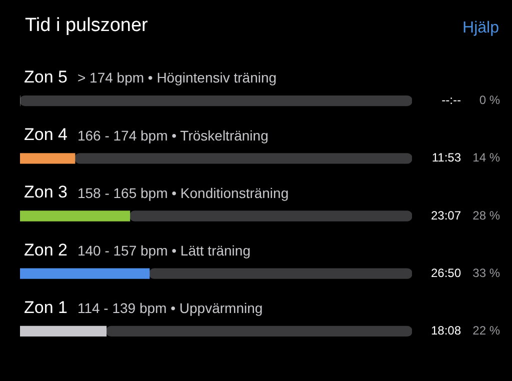  What do you see at coordinates (177, 78) in the screenshot?
I see `annotation: > 174 bpm • Högintensiv träning` at bounding box center [177, 78].